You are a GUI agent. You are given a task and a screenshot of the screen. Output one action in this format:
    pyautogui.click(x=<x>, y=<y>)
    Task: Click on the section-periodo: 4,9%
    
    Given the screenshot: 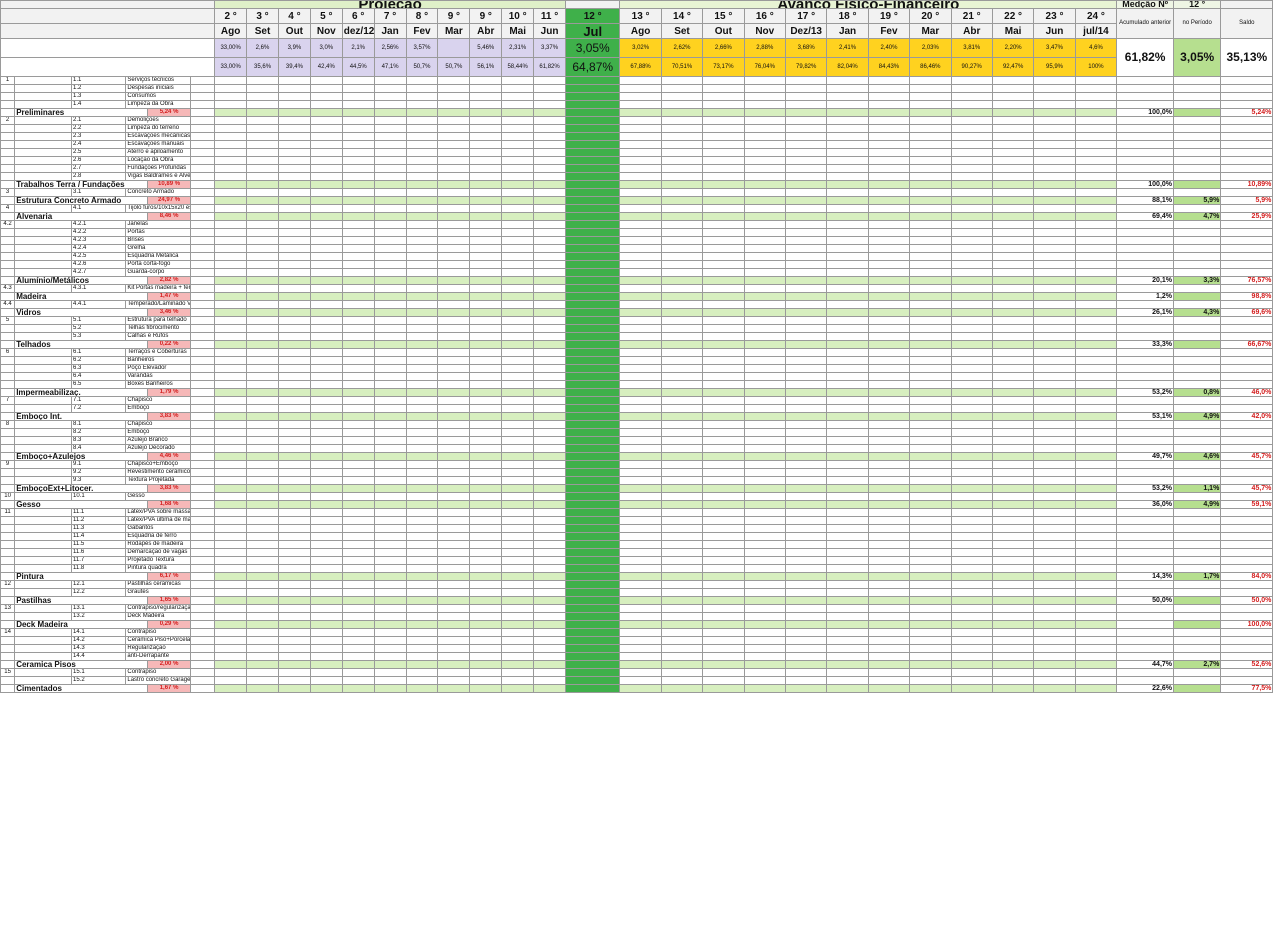 What is the action you would take?
    pyautogui.click(x=1197, y=504)
    